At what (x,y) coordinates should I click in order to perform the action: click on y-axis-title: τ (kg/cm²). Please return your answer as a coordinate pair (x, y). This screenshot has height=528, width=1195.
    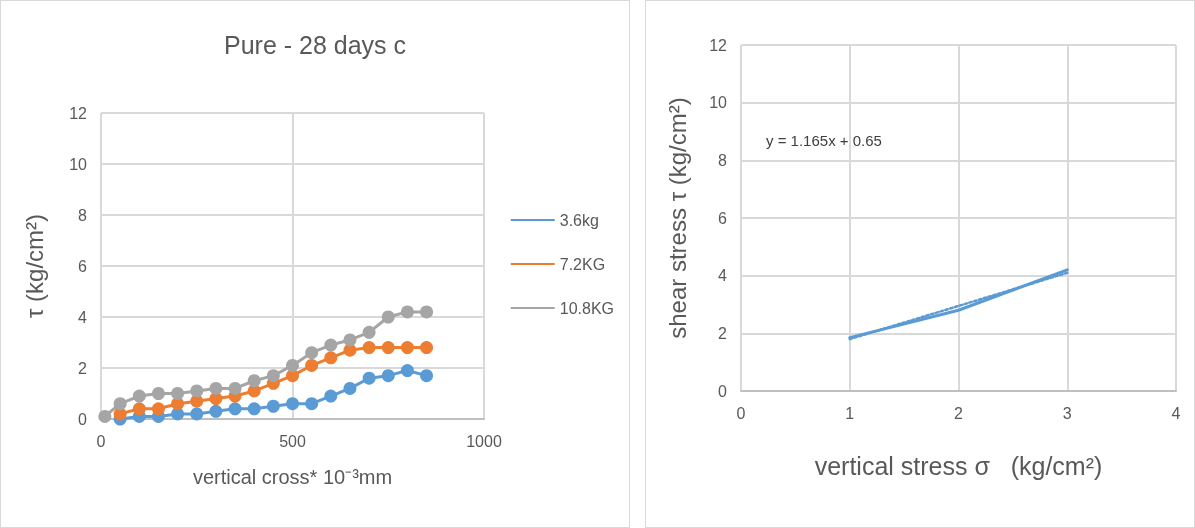
    Looking at the image, I should click on (34, 266).